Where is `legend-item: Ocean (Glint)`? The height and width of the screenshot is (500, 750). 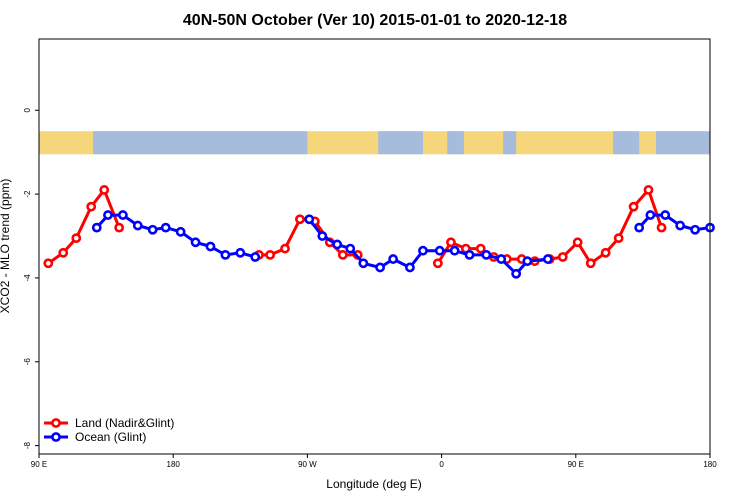 legend-item: Ocean (Glint) is located at coordinates (95, 437).